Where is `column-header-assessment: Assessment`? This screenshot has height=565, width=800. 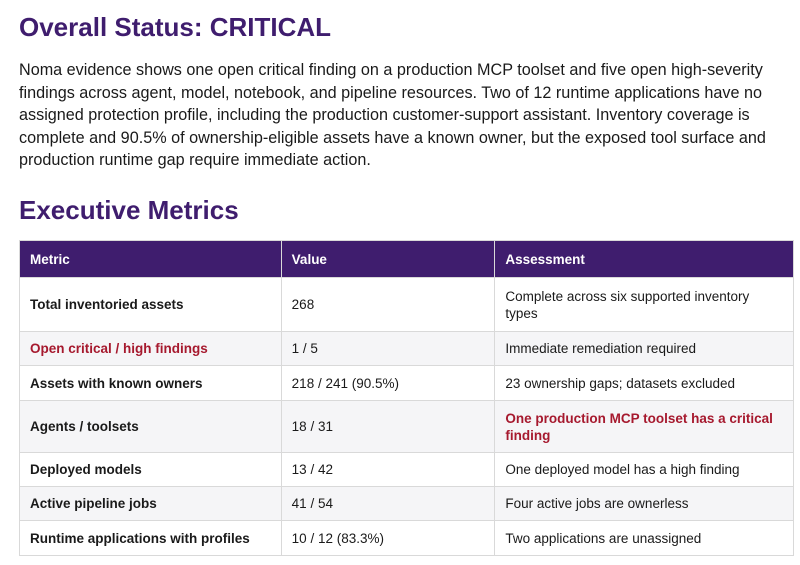
column-header-assessment: Assessment is located at coordinates (644, 259).